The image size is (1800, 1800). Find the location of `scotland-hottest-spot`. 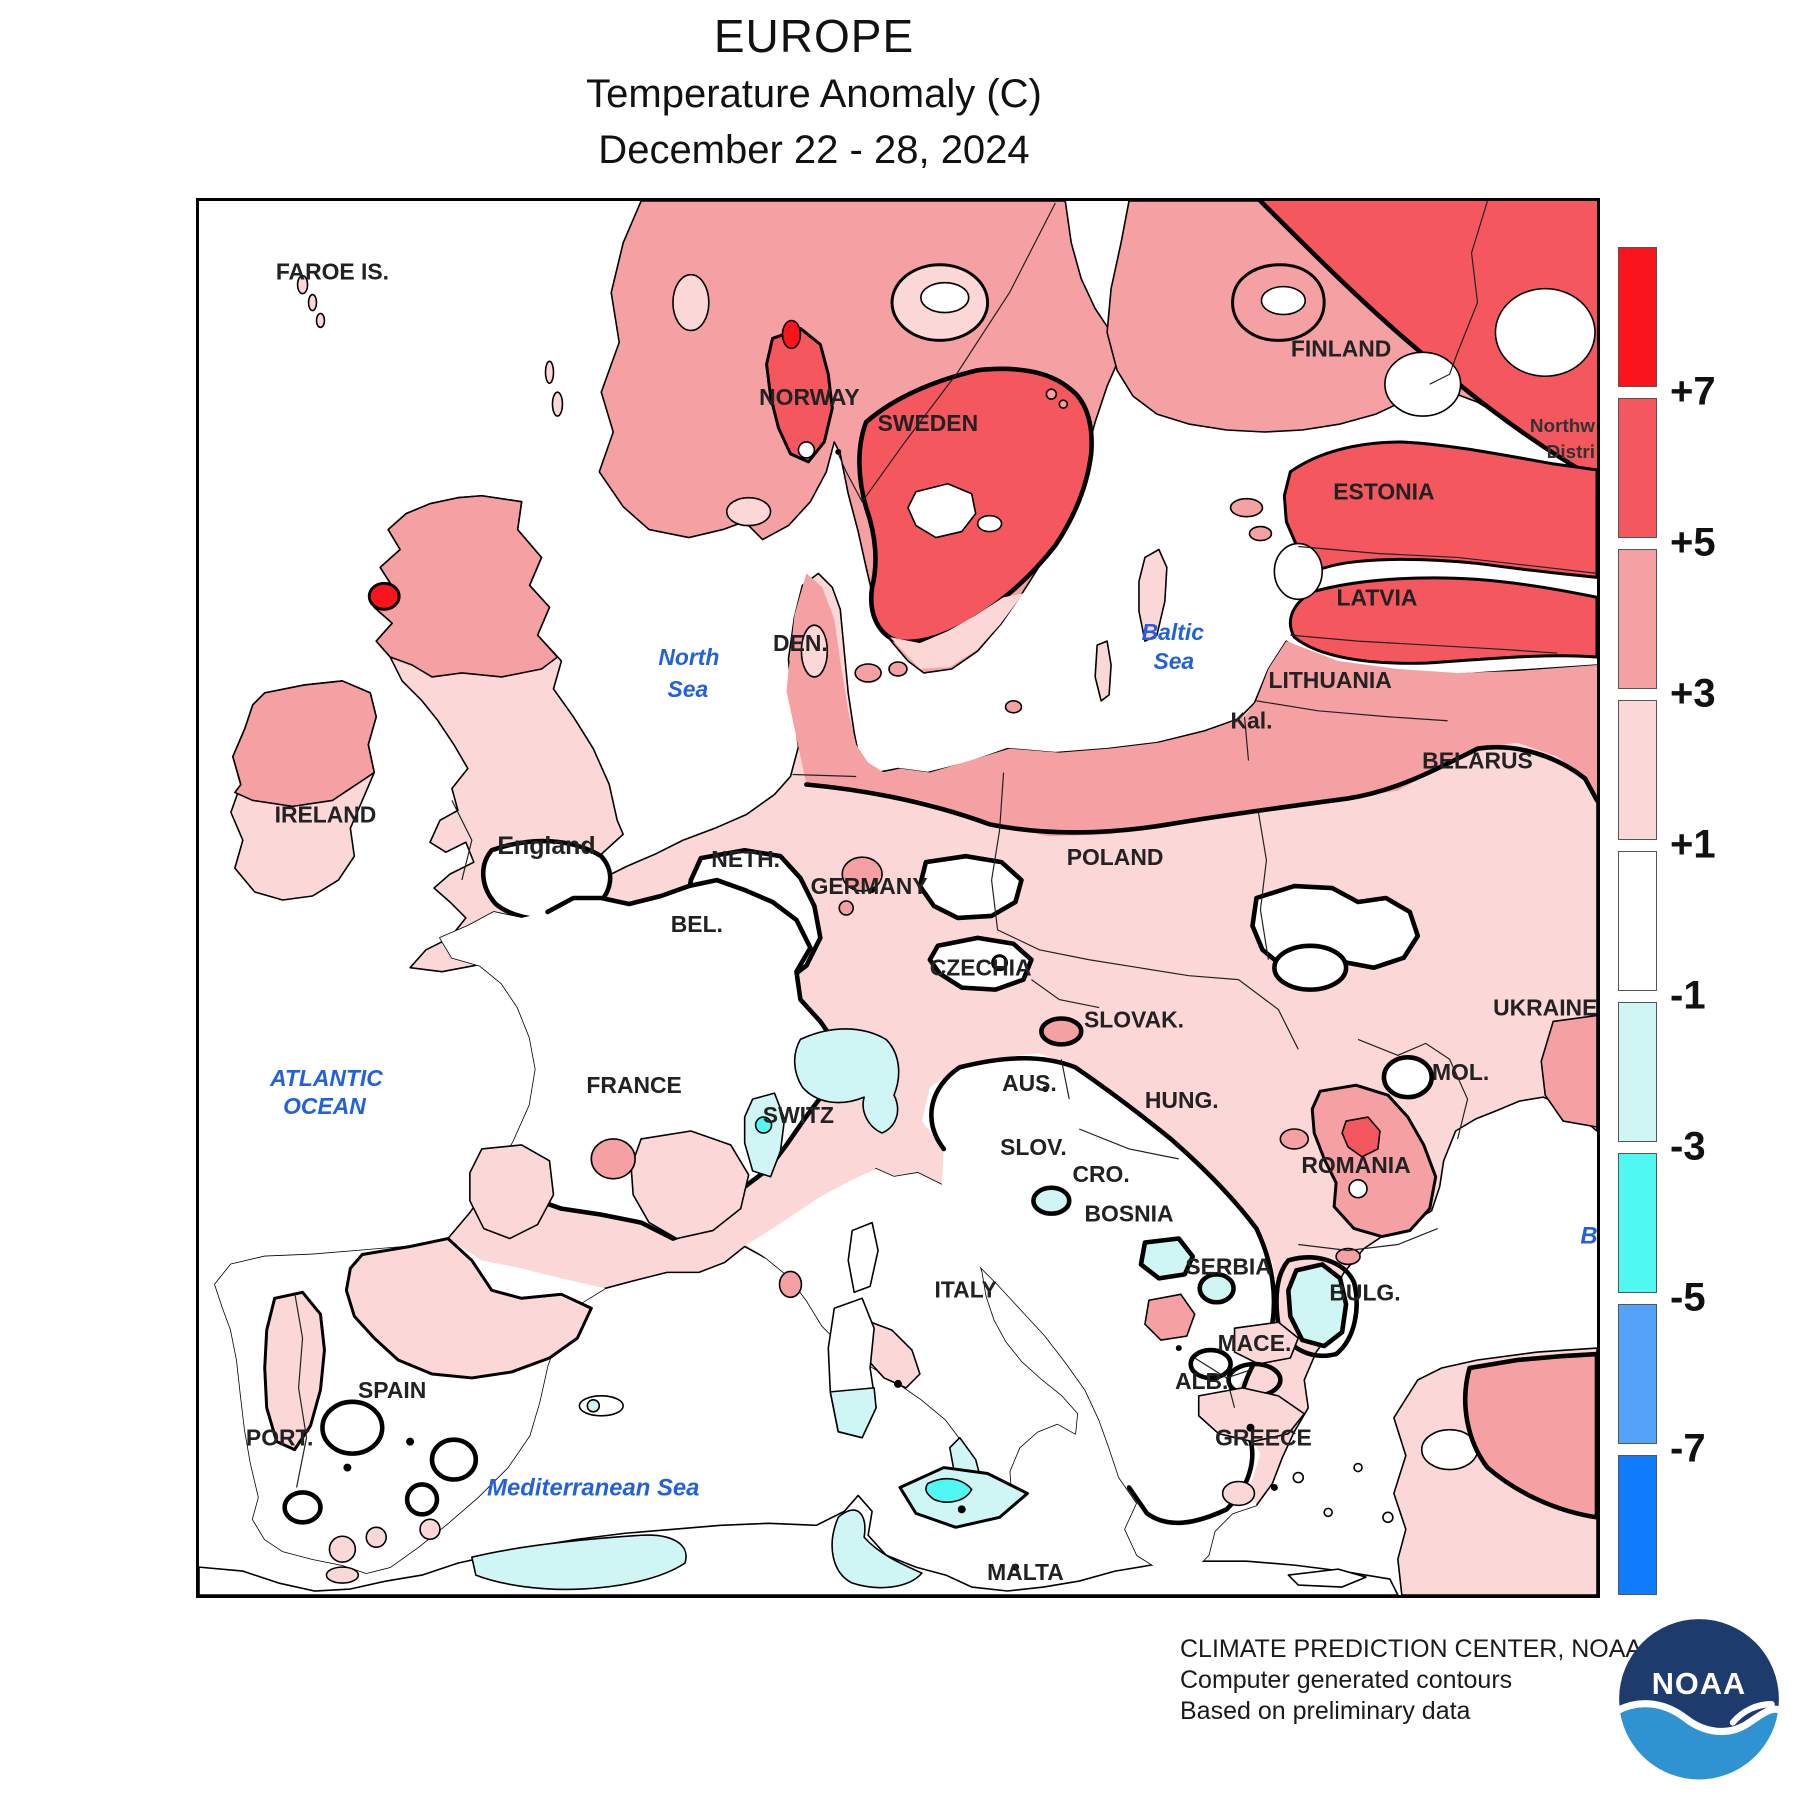

scotland-hottest-spot is located at coordinates (384, 596).